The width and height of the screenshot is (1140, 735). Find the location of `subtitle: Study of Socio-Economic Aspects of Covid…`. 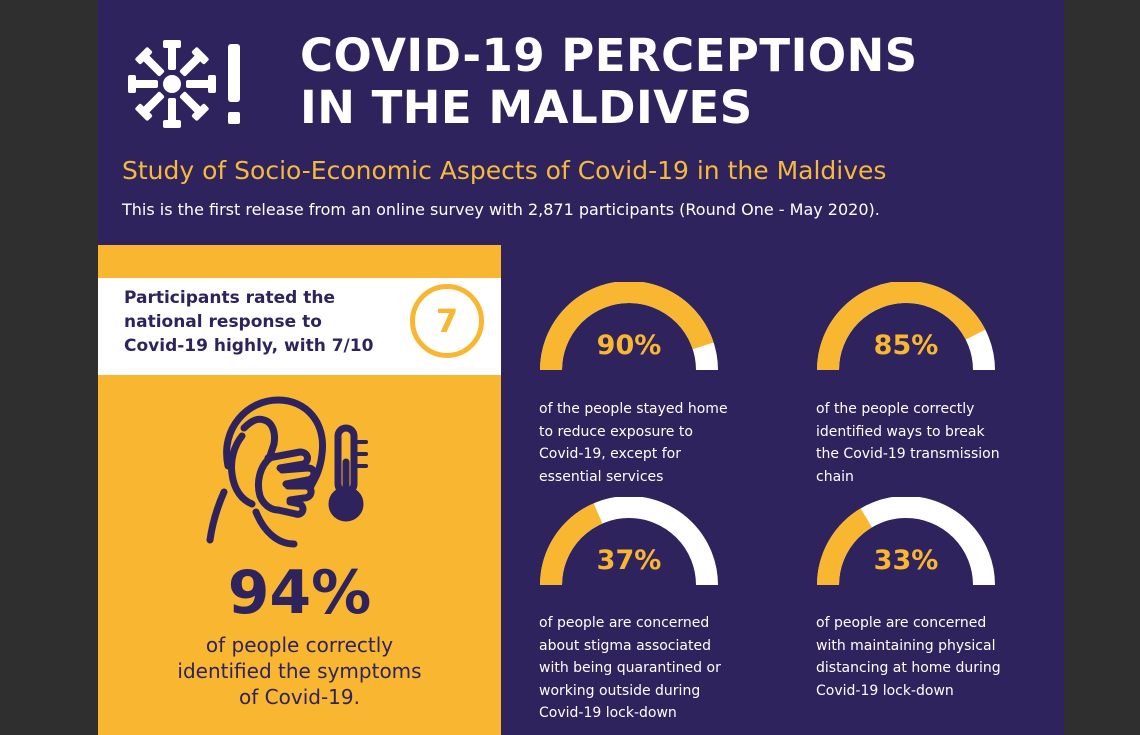

subtitle: Study of Socio-Economic Aspects of Covid… is located at coordinates (504, 170).